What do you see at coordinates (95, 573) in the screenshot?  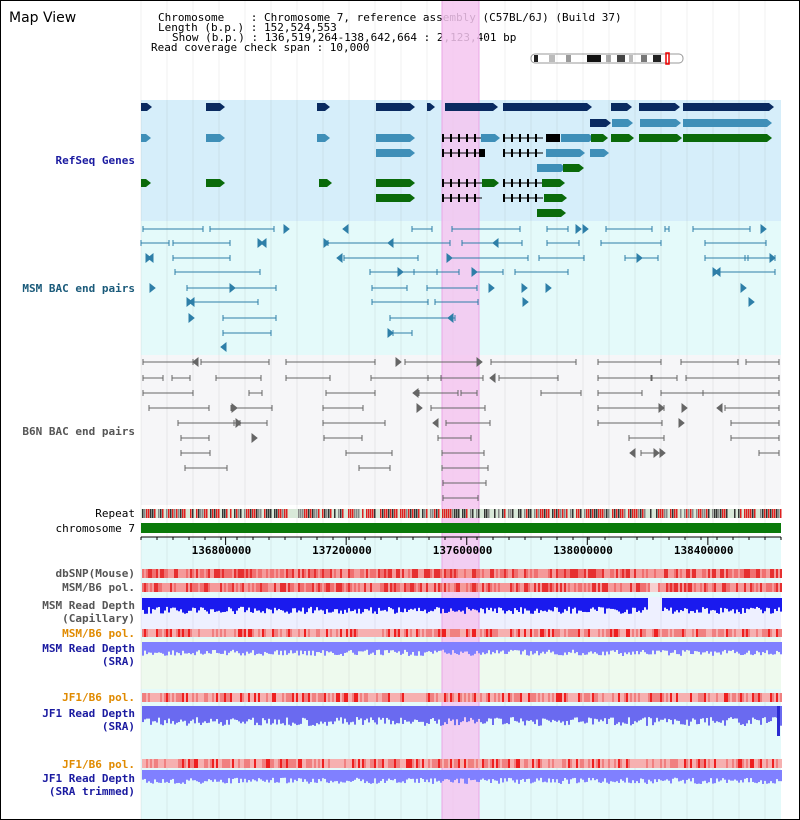 I see `dbsnp-track-label: dbSNP(Mouse)` at bounding box center [95, 573].